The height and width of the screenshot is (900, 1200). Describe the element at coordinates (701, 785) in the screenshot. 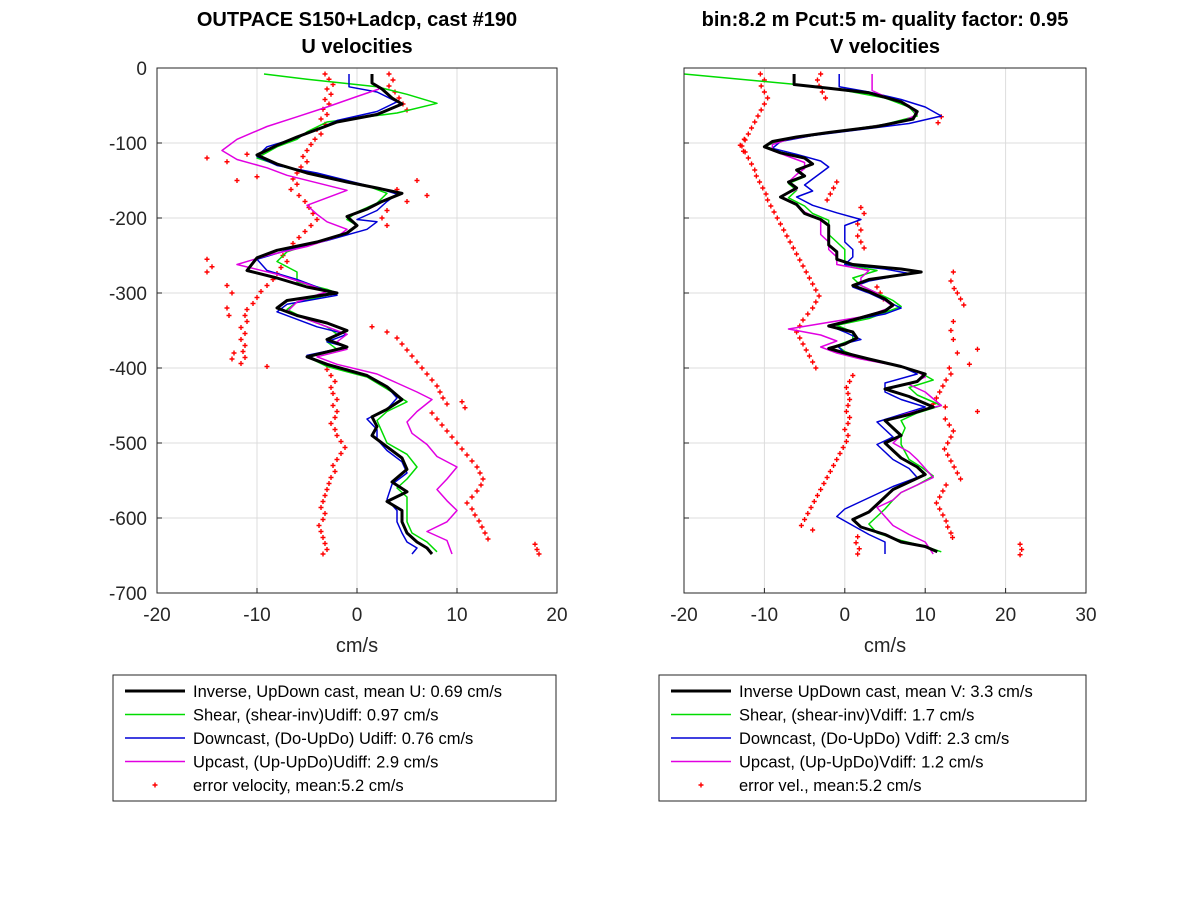

I see `v-legend-swatch` at that location.